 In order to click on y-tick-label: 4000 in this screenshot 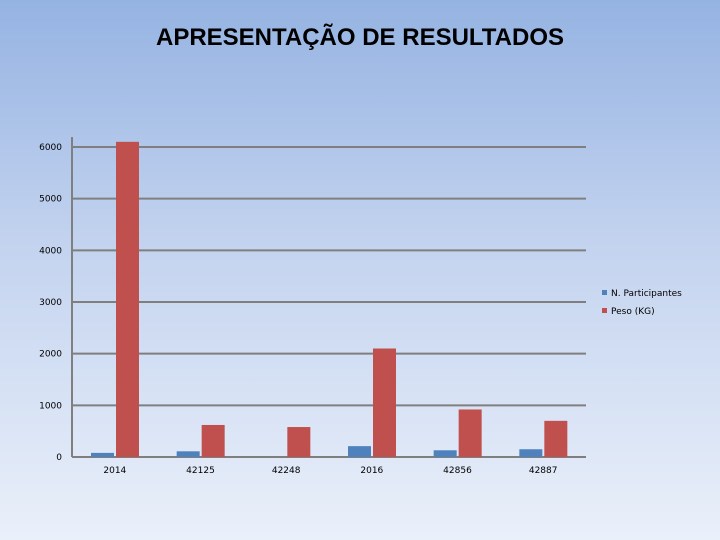, I will do `click(50, 251)`.